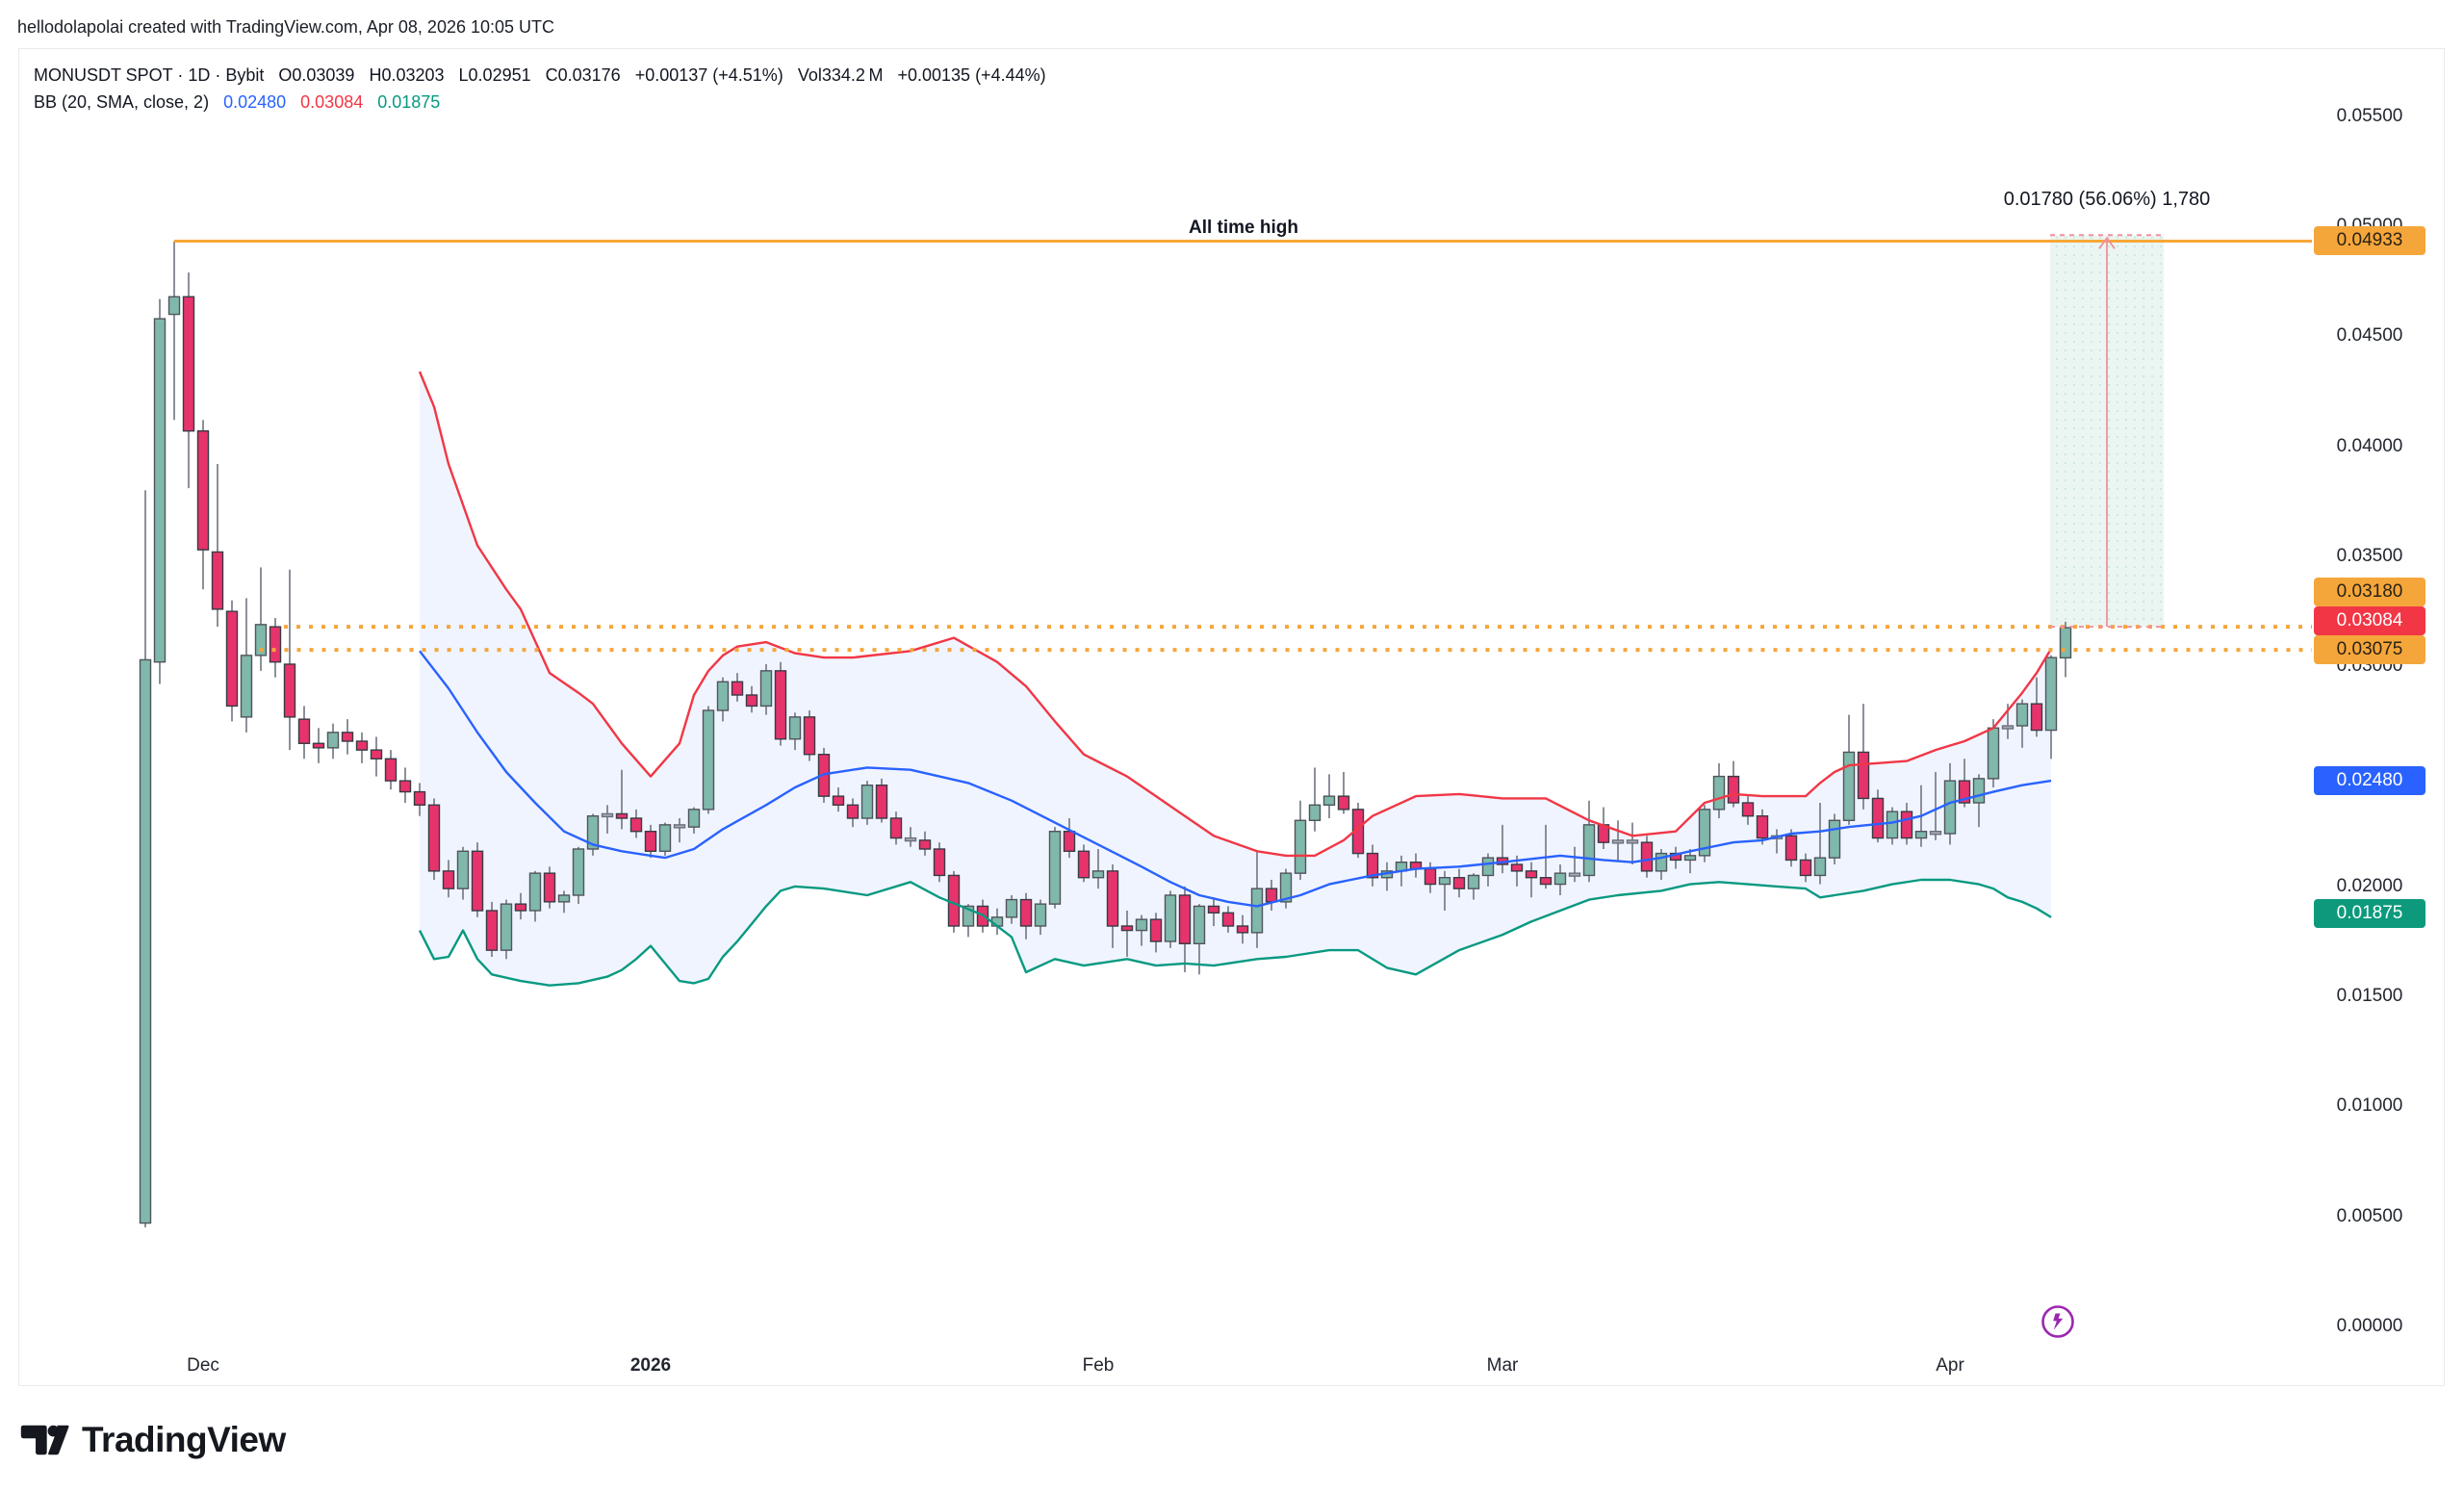 The height and width of the screenshot is (1493, 2464). Describe the element at coordinates (2369, 1215) in the screenshot. I see `price-tick-label: 0.00500` at that location.